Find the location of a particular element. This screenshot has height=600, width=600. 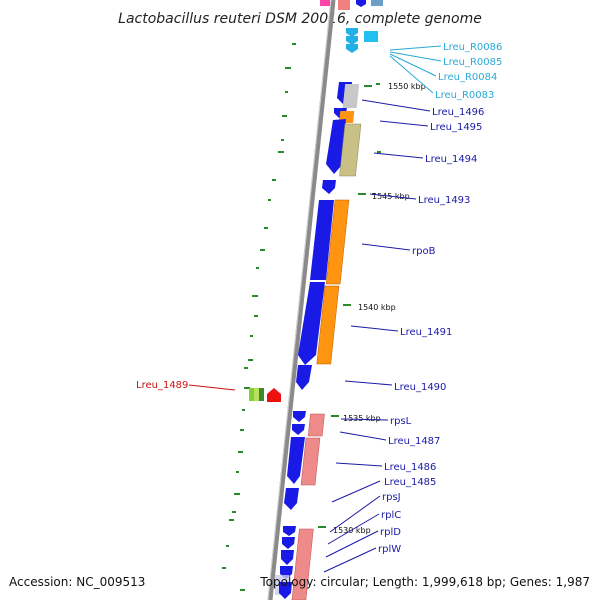

gene-label: Lreu_R0086 is located at coordinates (472, 47).